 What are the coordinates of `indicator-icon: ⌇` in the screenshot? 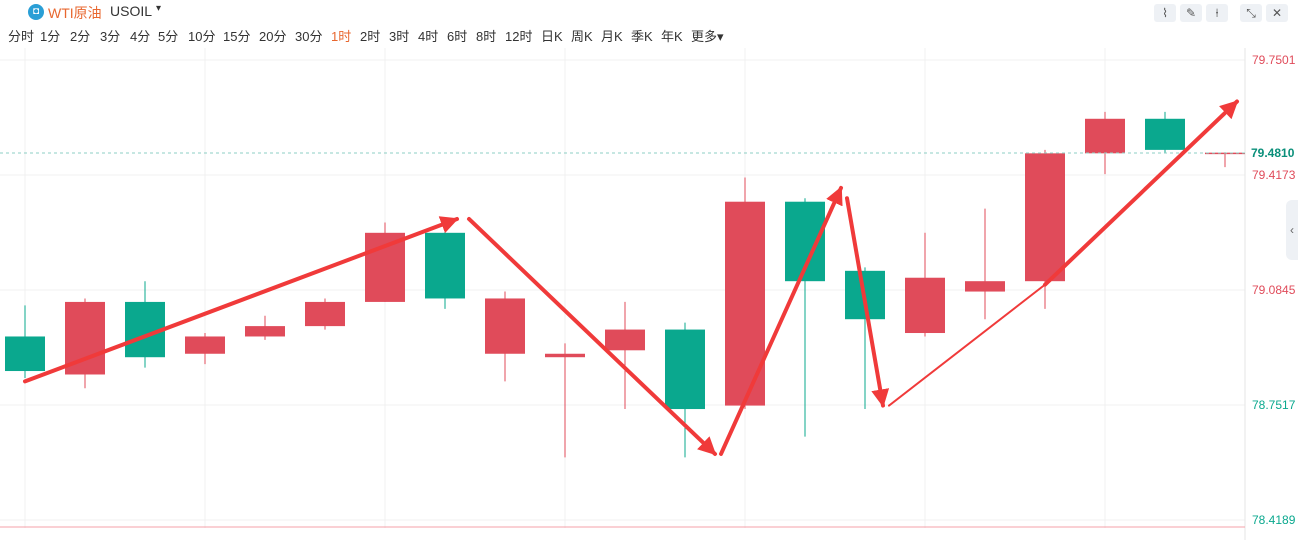 It's located at (1165, 13).